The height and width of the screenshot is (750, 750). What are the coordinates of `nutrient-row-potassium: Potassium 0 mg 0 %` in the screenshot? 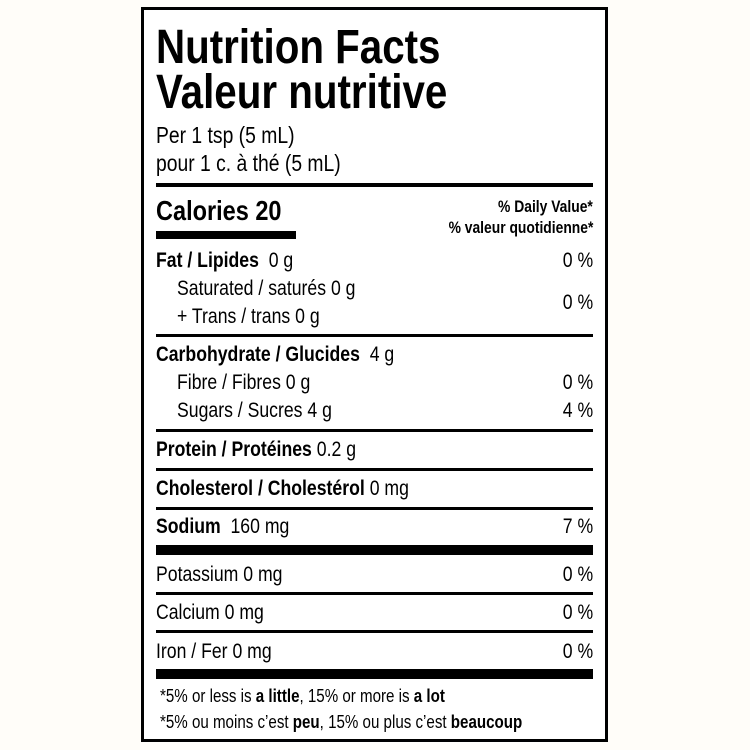 It's located at (374, 574).